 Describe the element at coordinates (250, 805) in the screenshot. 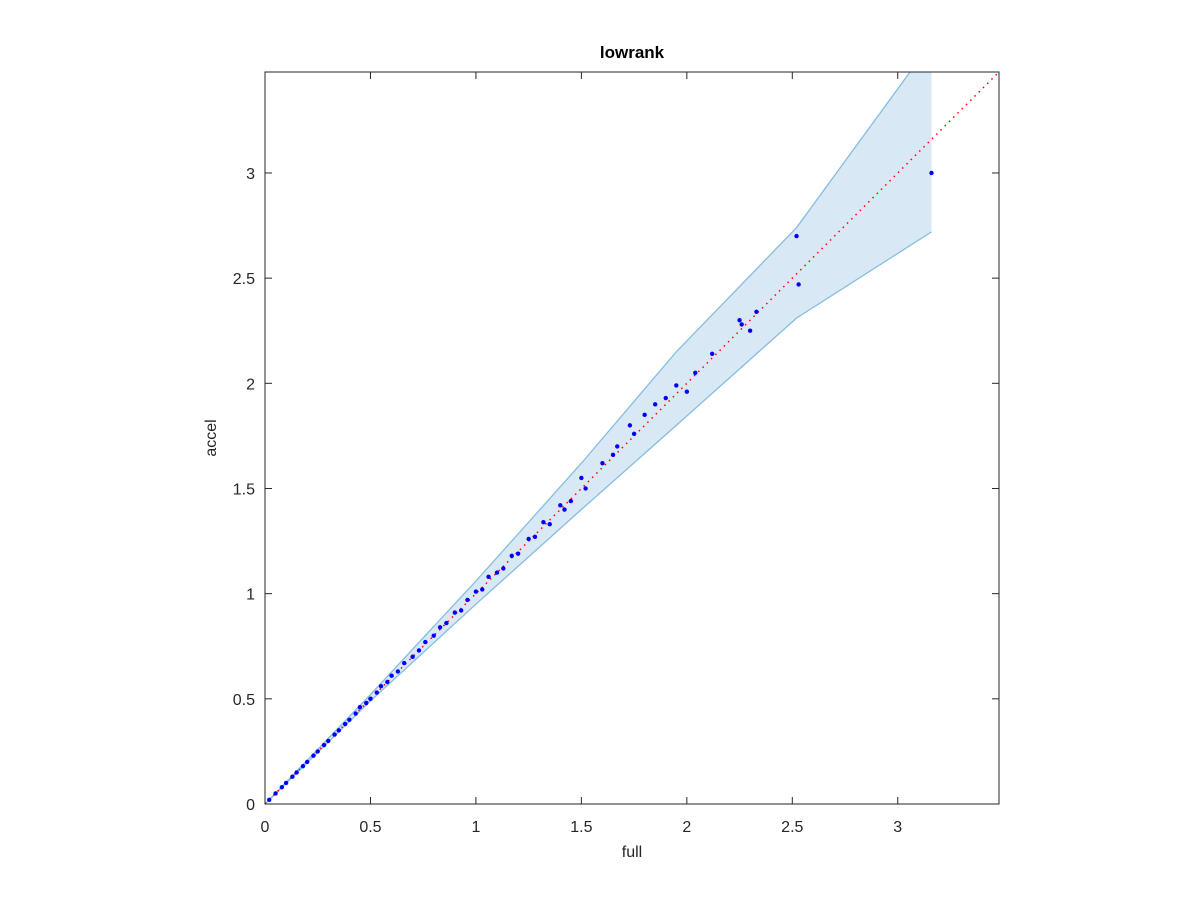

I see `y-tick-label: 0` at that location.